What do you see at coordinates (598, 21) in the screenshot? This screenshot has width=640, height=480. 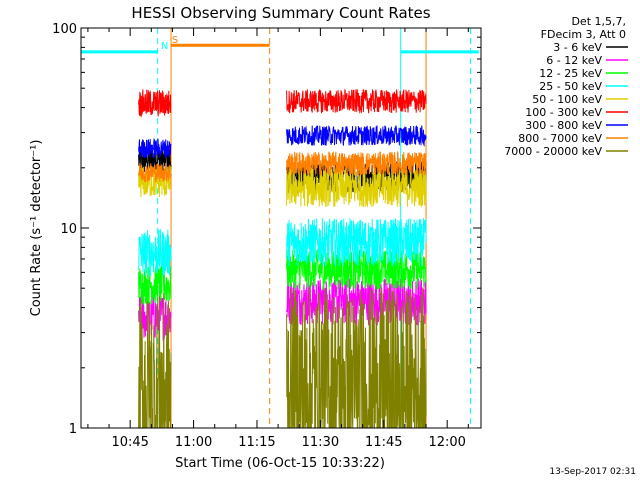 I see `legend-header-line-1: Det 1,5,7,` at bounding box center [598, 21].